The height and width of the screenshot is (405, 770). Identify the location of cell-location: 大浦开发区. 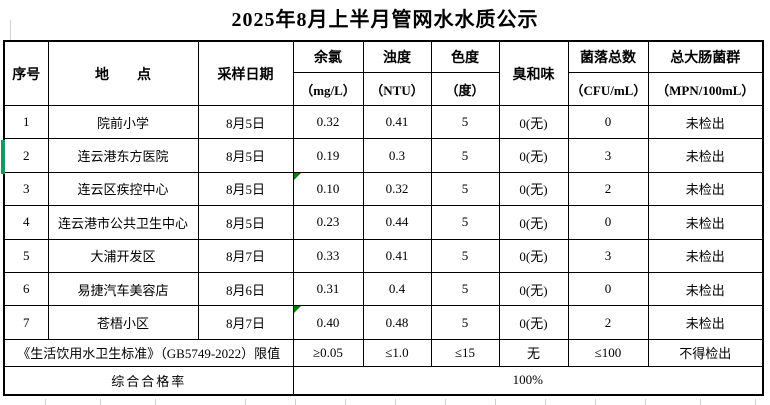
(123, 255).